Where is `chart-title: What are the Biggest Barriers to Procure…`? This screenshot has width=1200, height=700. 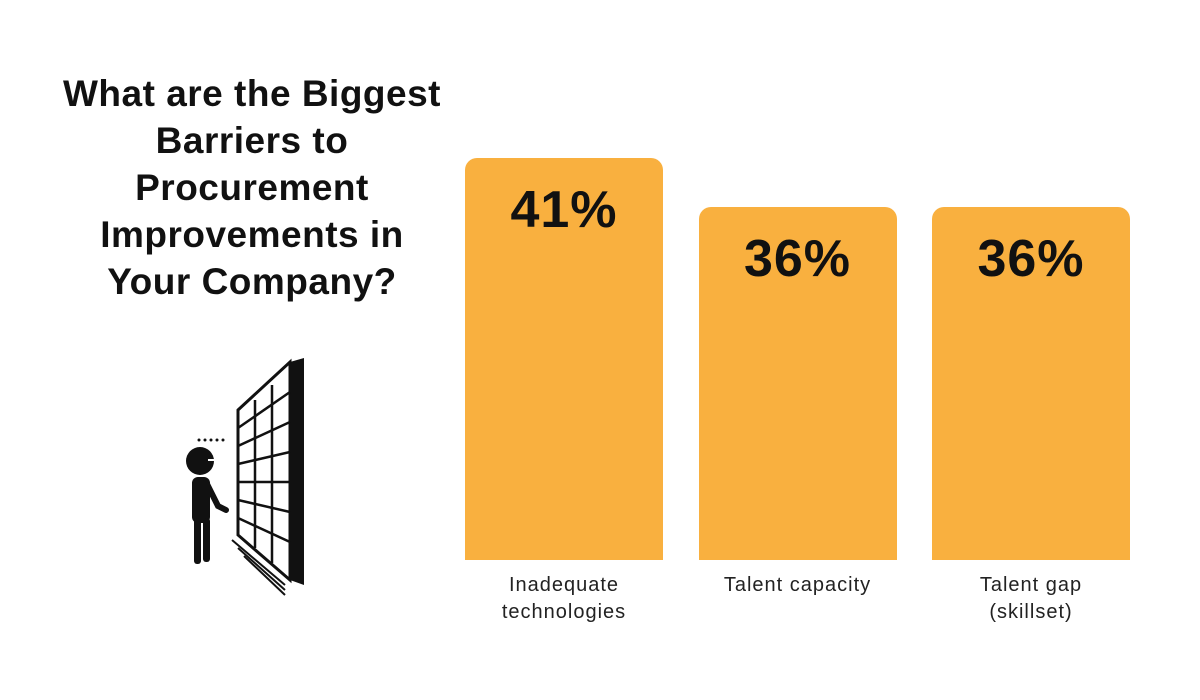
chart-title: What are the Biggest Barriers to Procure… is located at coordinates (252, 187).